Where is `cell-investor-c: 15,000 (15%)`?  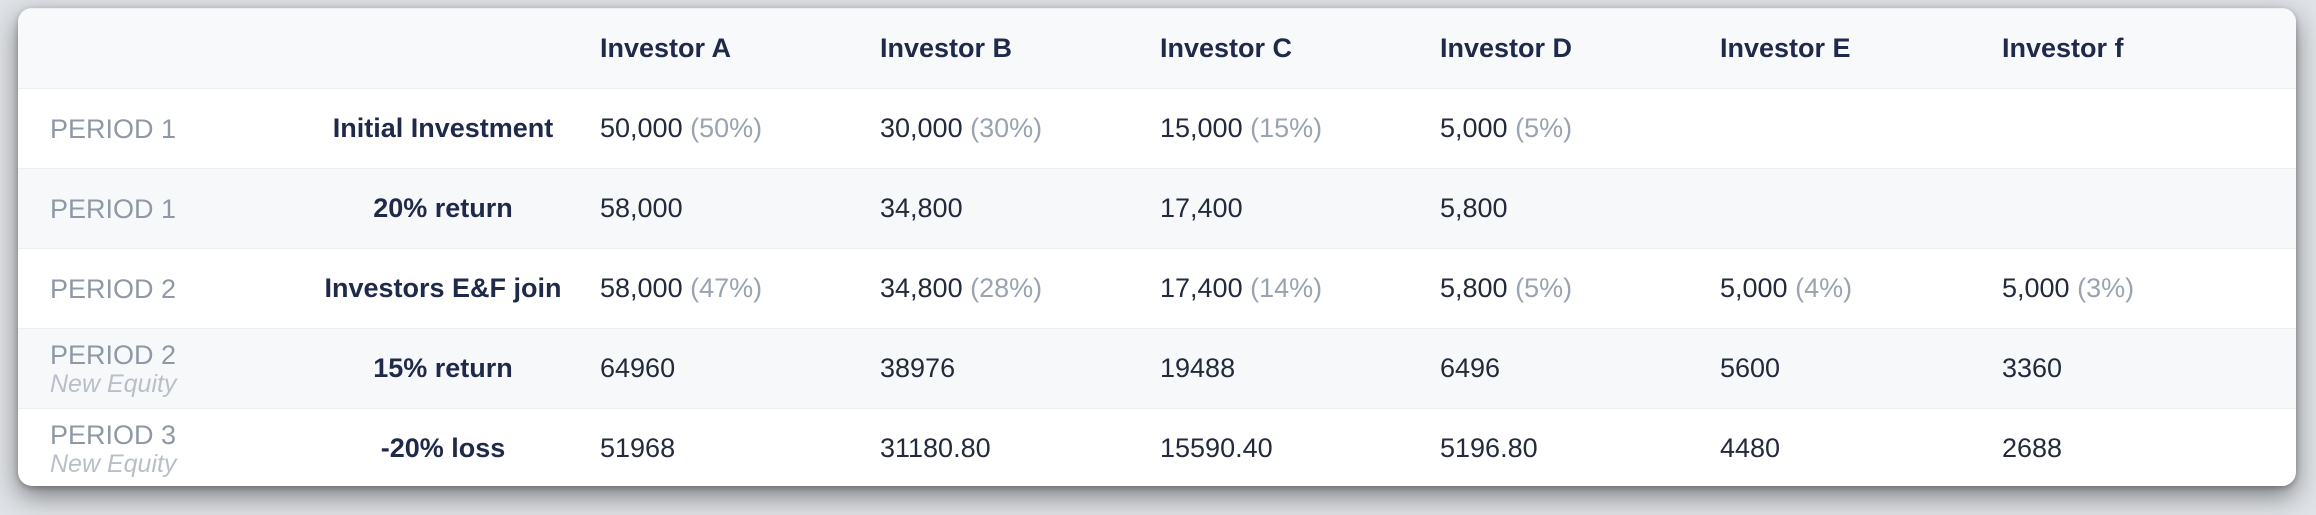
cell-investor-c: 15,000 (15%) is located at coordinates (1300, 129).